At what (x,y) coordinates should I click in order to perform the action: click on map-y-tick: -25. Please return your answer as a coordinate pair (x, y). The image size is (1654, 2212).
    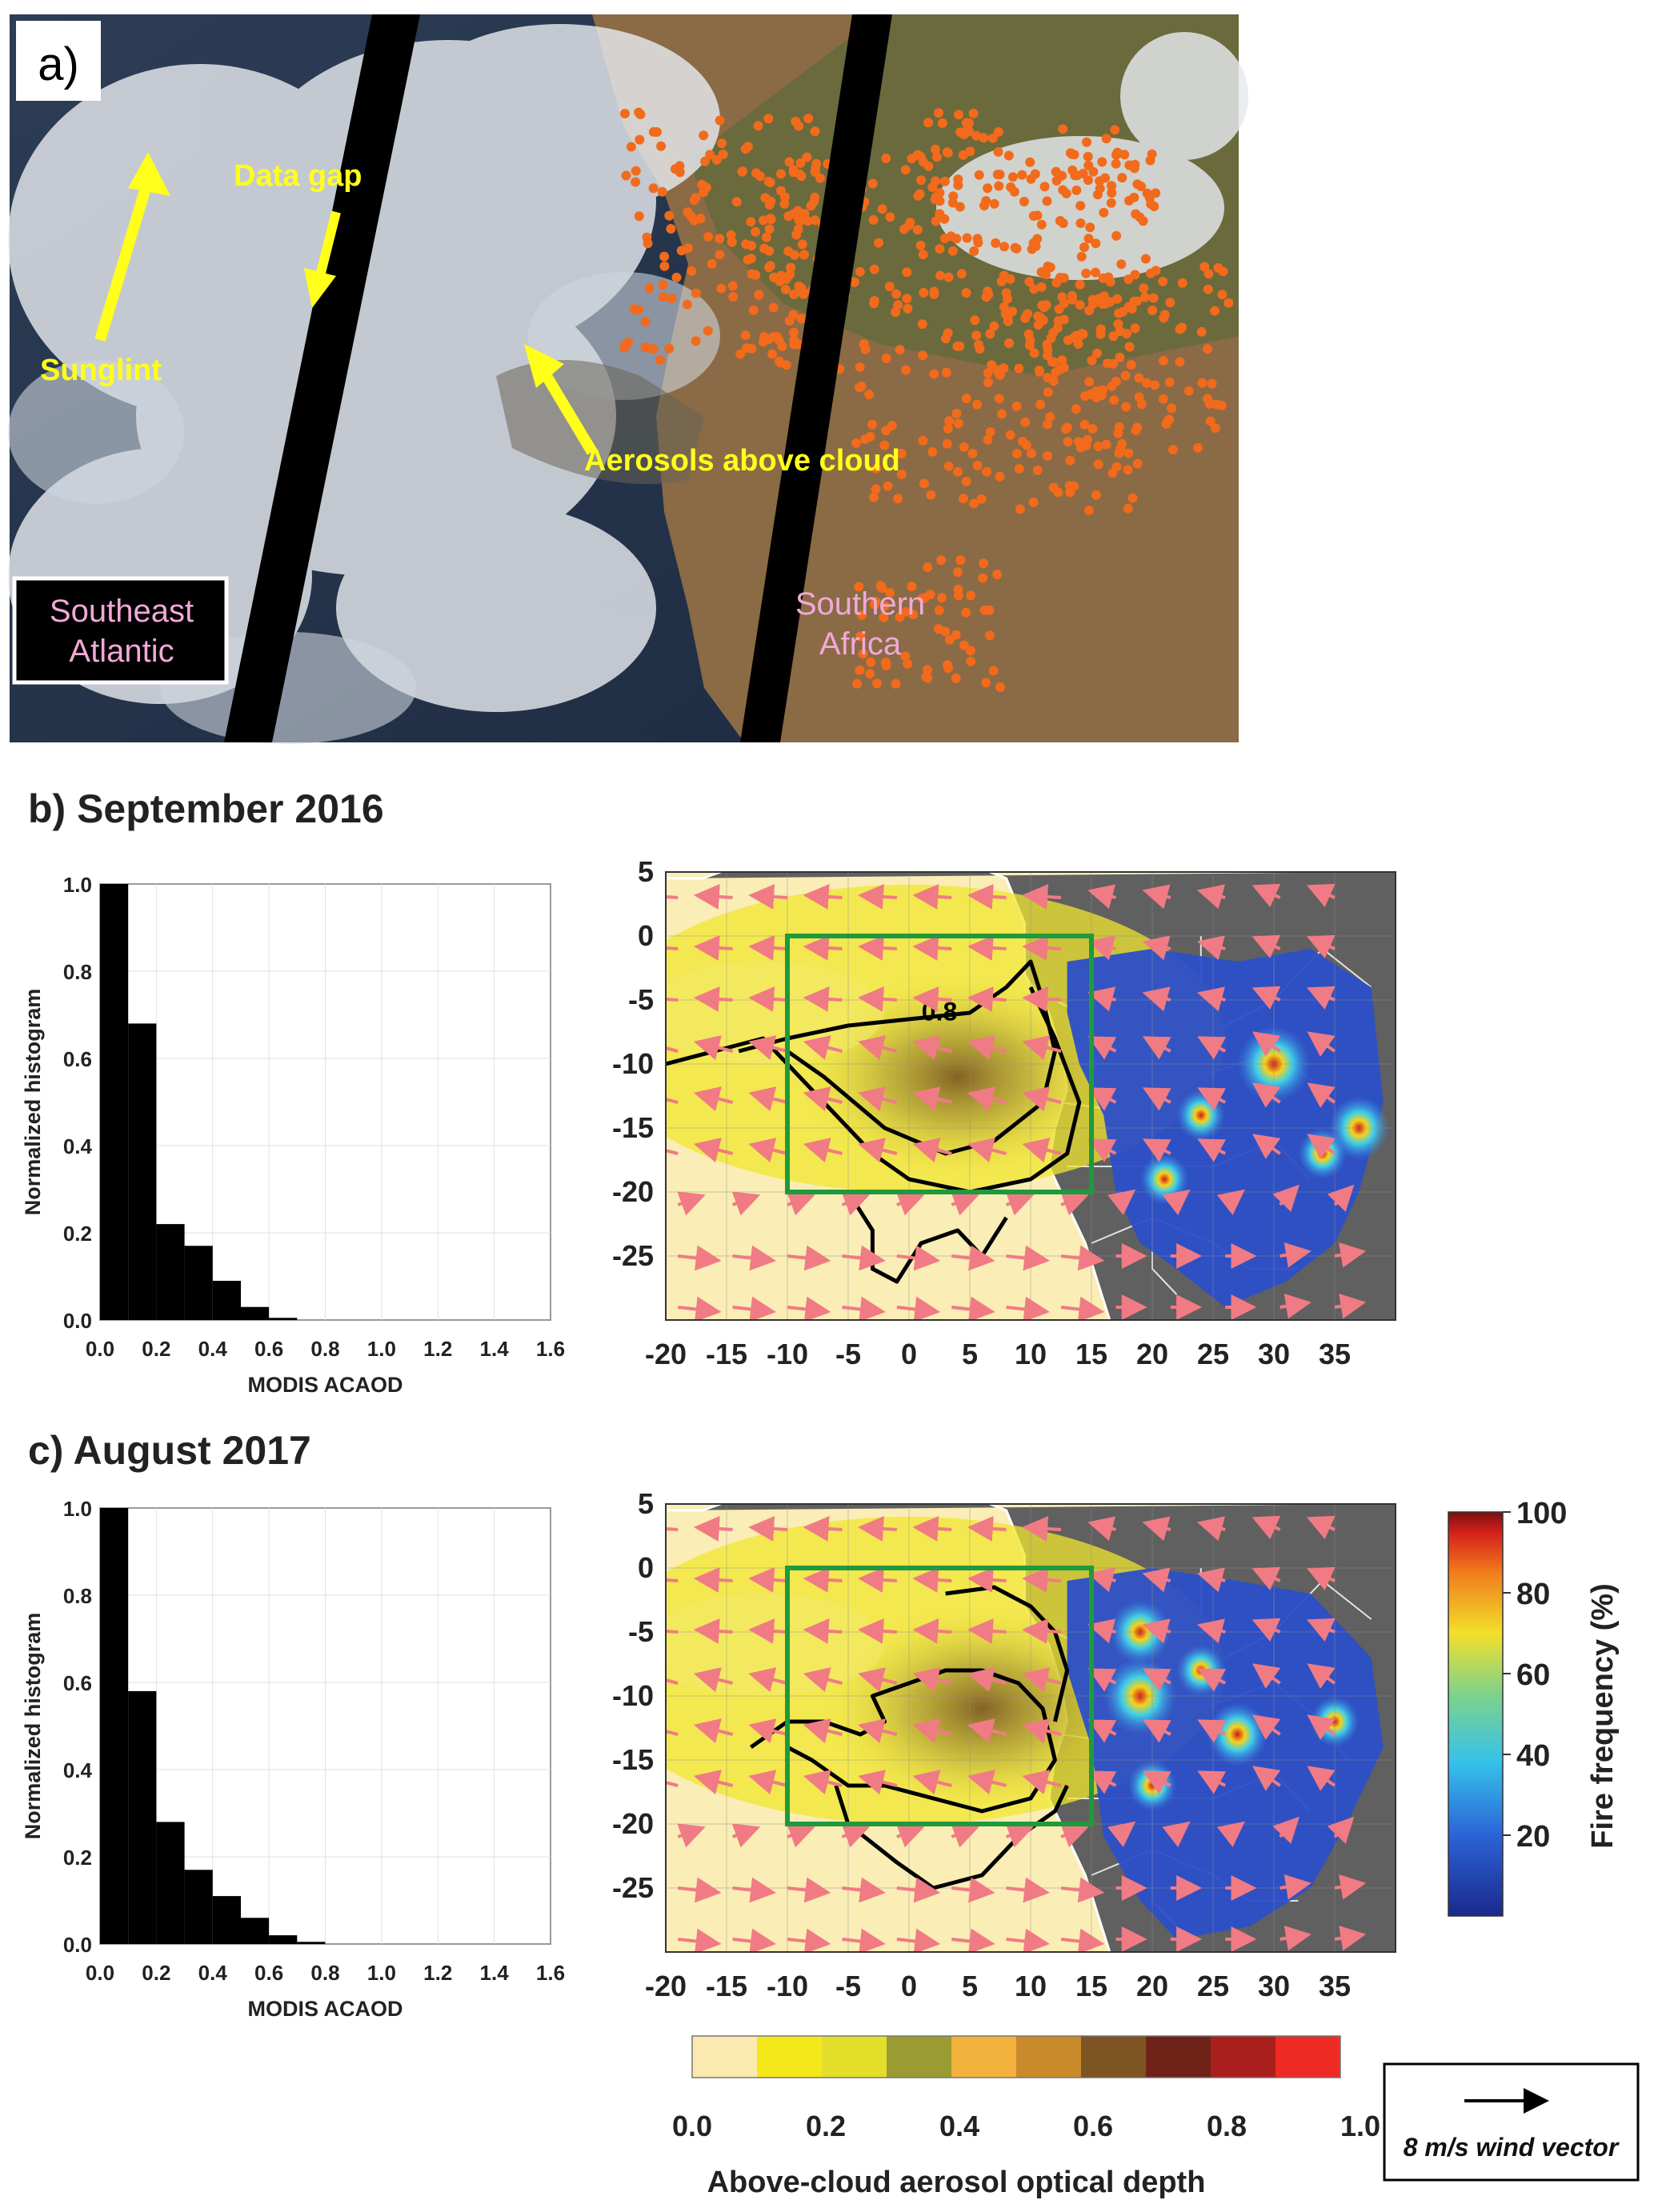
    Looking at the image, I should click on (633, 1255).